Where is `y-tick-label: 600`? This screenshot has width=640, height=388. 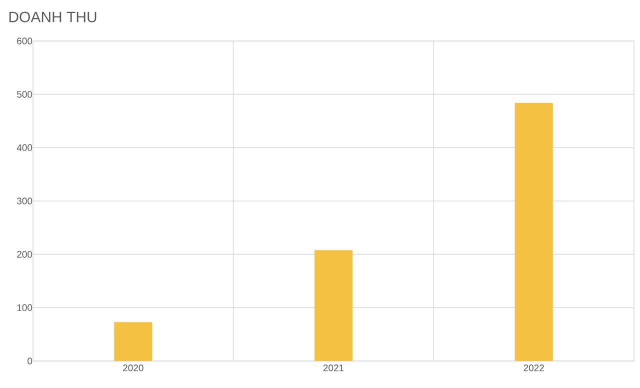
y-tick-label: 600 is located at coordinates (24, 41).